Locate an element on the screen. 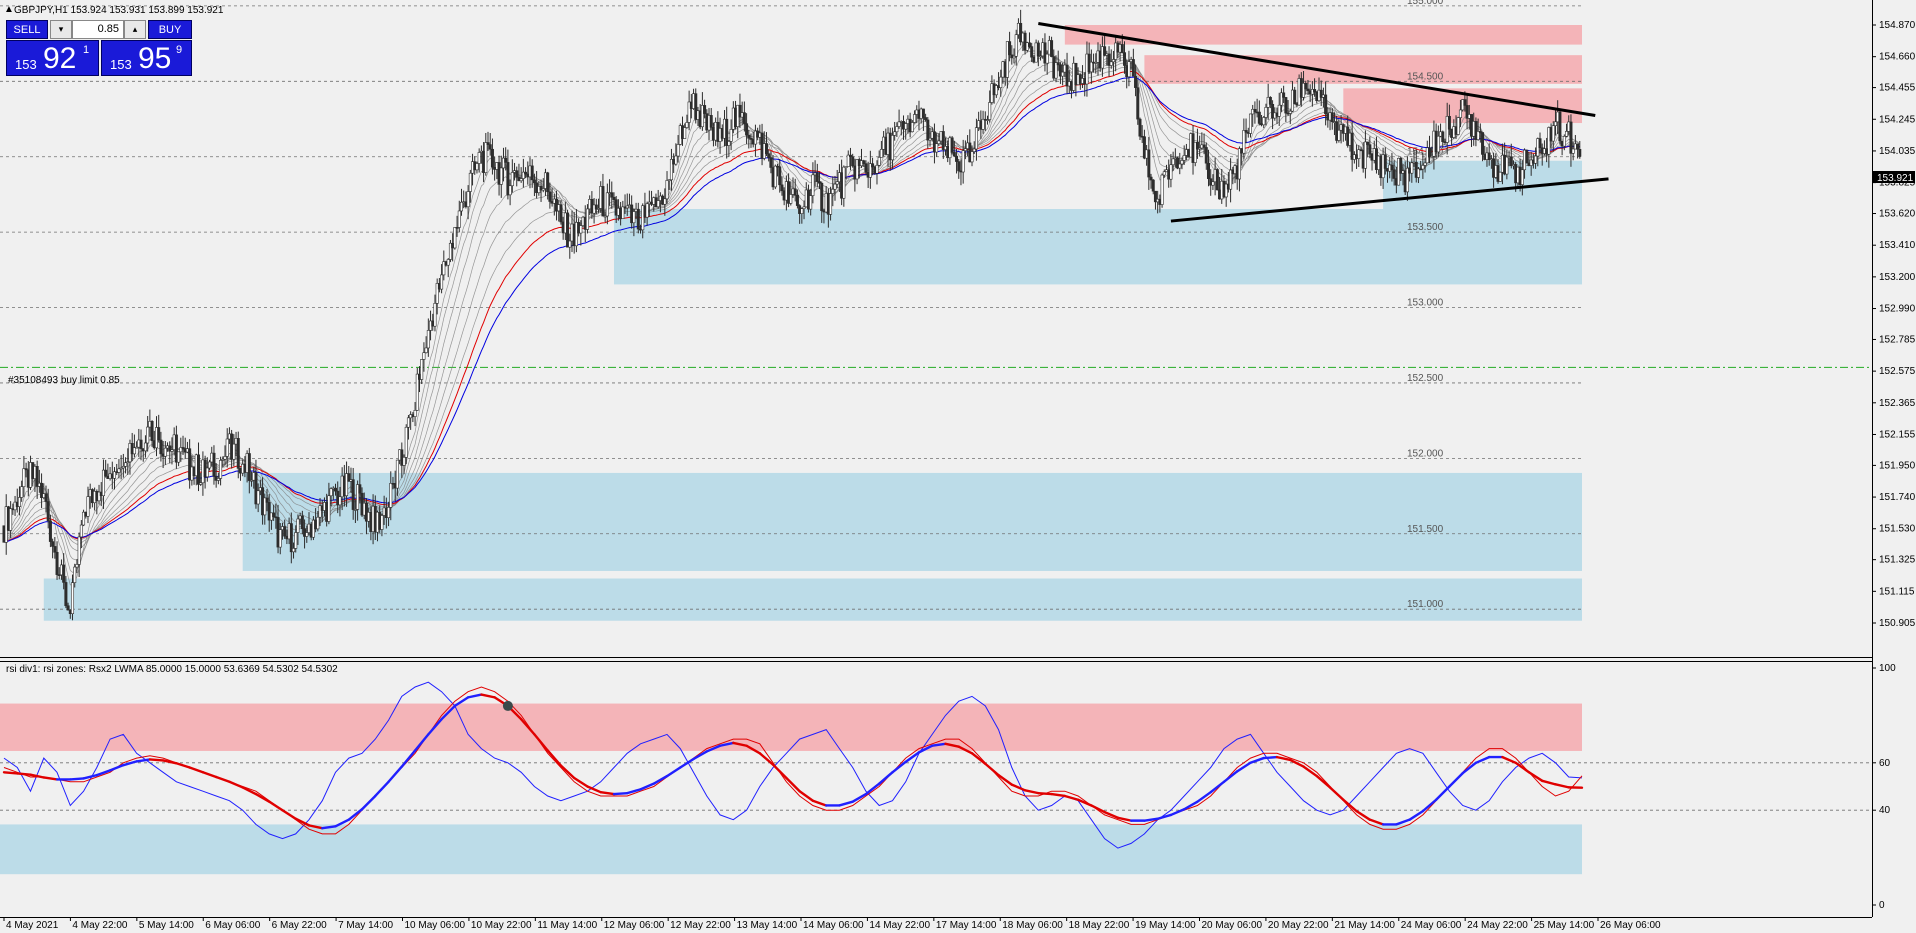  one-click-trading-panel: SELL ▾ 0.85 ▴ BUY 153 92 1 153 95 9 is located at coordinates (99, 48).